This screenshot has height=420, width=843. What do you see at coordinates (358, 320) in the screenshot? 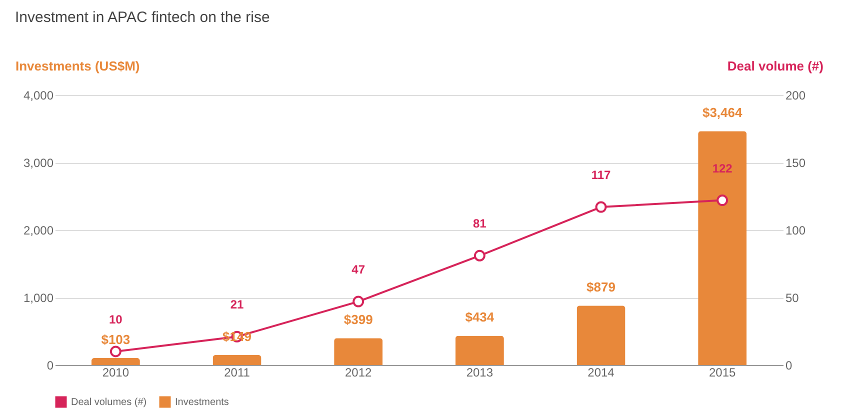
I see `data-label: $399` at bounding box center [358, 320].